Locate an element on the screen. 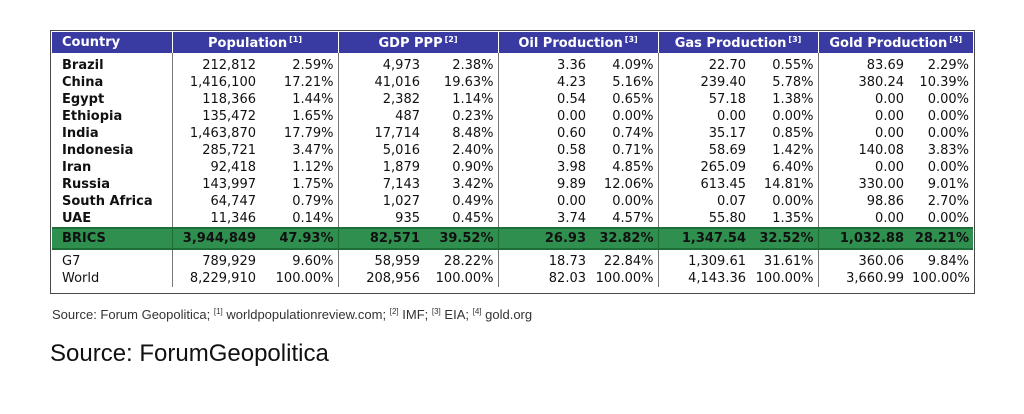 The height and width of the screenshot is (414, 1024). row-name: UAE is located at coordinates (77, 218).